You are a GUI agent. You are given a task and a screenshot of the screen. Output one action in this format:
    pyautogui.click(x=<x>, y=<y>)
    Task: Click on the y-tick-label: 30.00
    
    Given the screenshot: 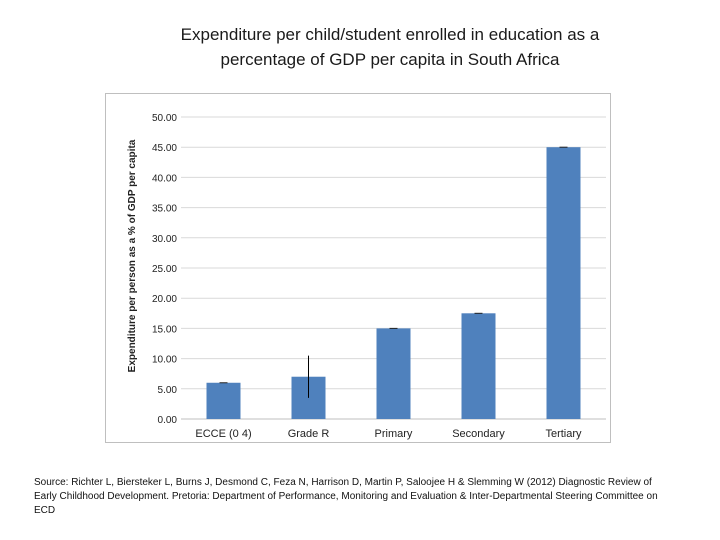 What is the action you would take?
    pyautogui.click(x=164, y=239)
    